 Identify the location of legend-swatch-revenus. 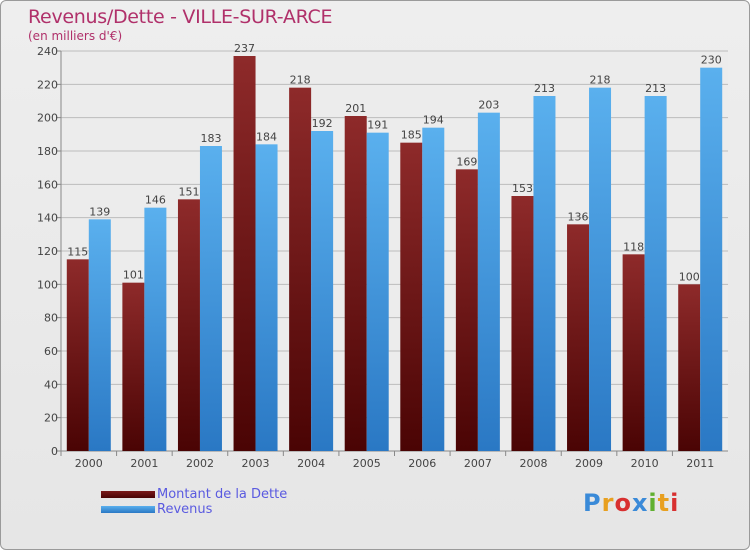
(128, 509).